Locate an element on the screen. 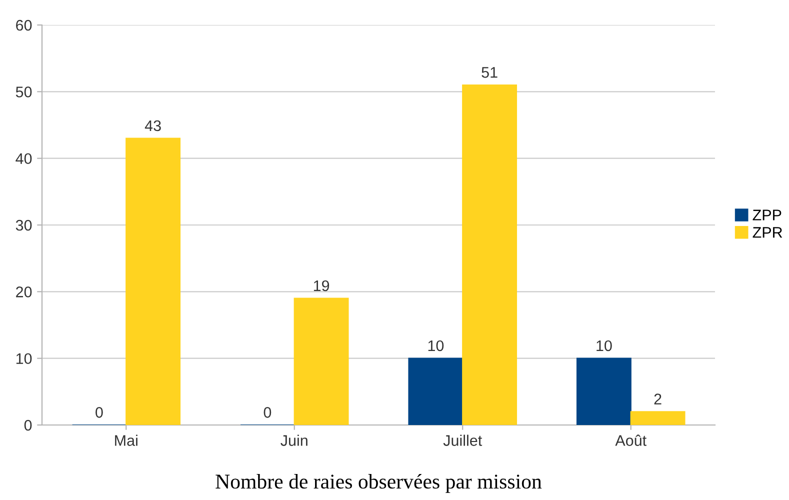 The width and height of the screenshot is (789, 500). y-tick-label: 0 is located at coordinates (28, 425).